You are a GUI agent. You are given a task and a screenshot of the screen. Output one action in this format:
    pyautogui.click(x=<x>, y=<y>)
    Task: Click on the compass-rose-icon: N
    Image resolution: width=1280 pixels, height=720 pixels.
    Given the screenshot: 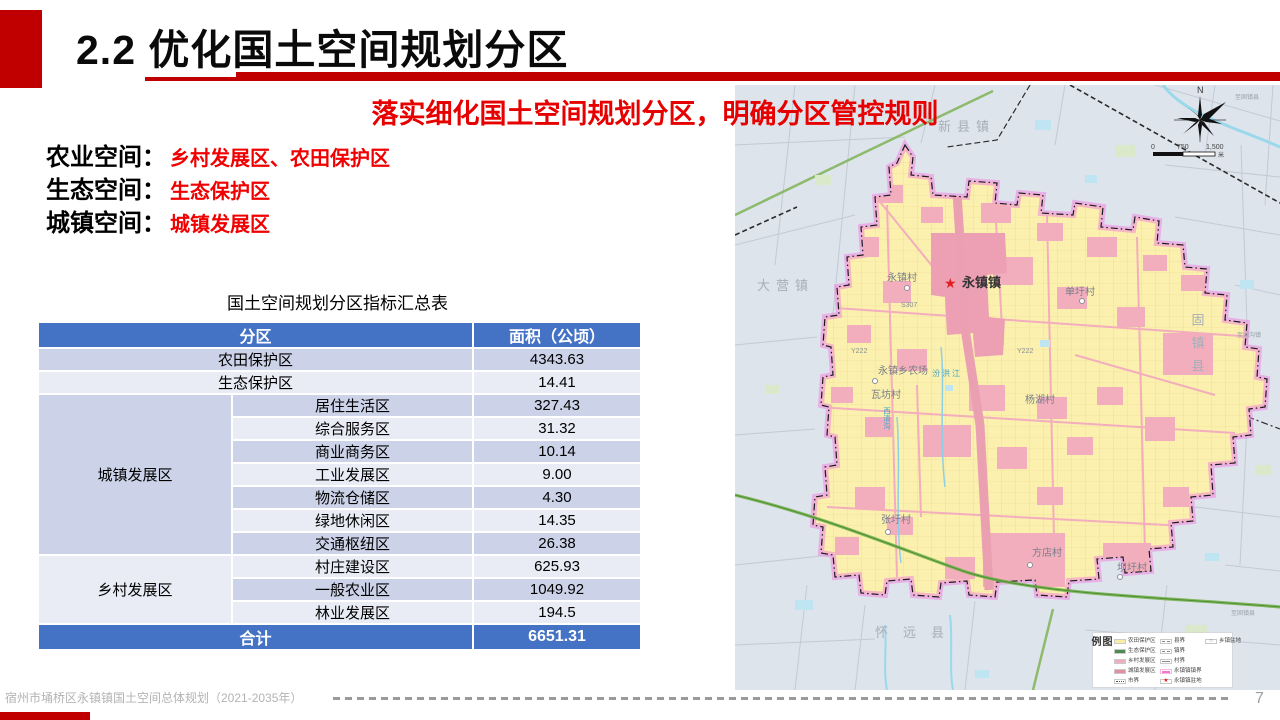 What is the action you would take?
    pyautogui.click(x=1200, y=113)
    